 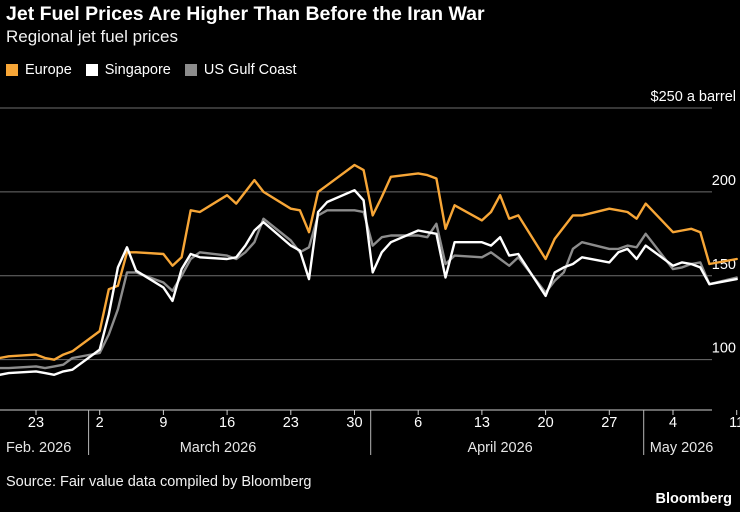 What do you see at coordinates (734, 423) in the screenshot?
I see `x-tick-label: 11` at bounding box center [734, 423].